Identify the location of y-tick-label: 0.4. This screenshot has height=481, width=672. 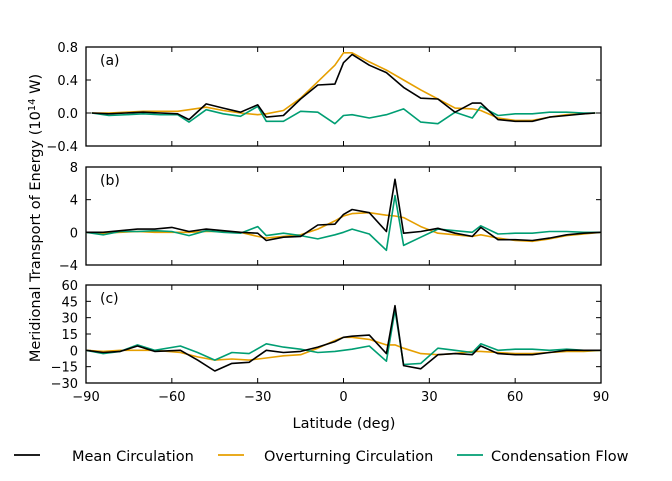
(67, 81).